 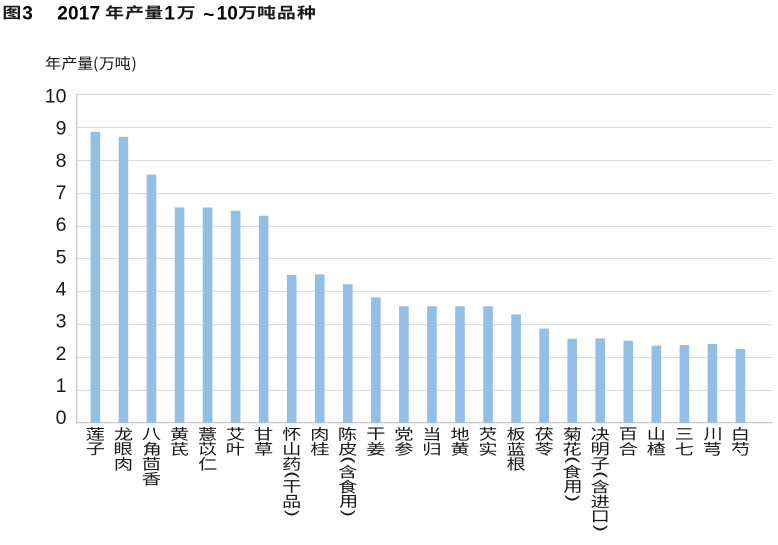 I want to click on svg-text: 5, so click(x=61, y=257).